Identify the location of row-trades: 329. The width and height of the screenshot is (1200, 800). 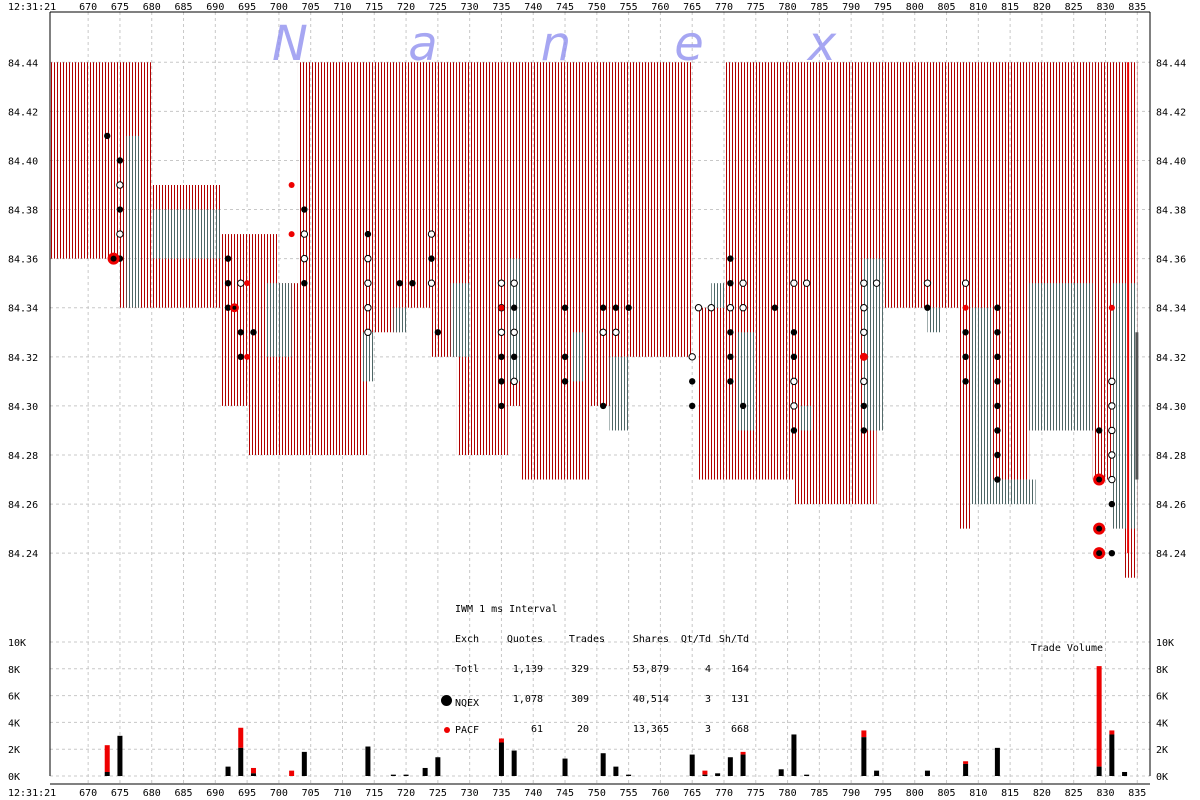
(579, 669).